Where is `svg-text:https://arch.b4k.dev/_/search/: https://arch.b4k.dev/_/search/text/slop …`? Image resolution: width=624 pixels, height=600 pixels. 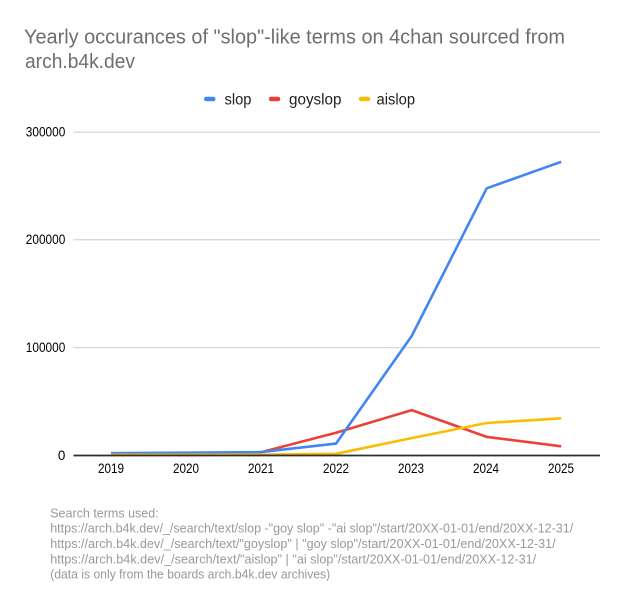 svg-text:https://arch.b4k.dev/_/search/: https://arch.b4k.dev/_/search/text/slop … is located at coordinates (311, 528).